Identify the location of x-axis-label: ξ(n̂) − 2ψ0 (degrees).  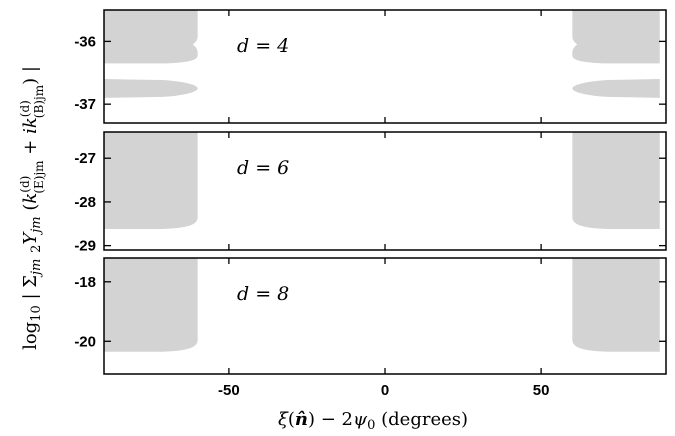
(373, 421).